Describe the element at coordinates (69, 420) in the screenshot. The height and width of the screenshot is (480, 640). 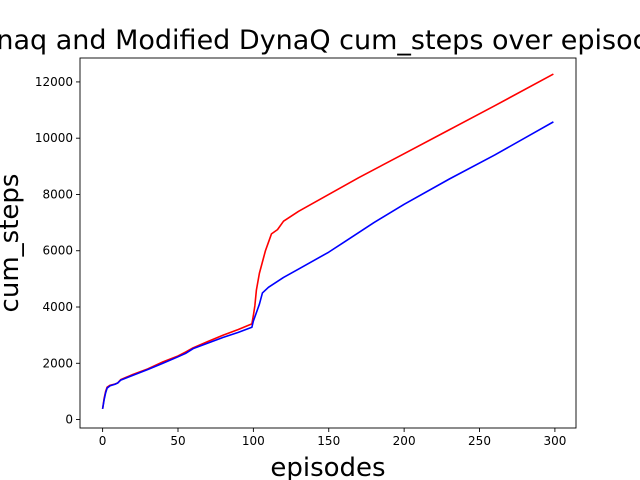
I see `y-tick-label: 0` at that location.